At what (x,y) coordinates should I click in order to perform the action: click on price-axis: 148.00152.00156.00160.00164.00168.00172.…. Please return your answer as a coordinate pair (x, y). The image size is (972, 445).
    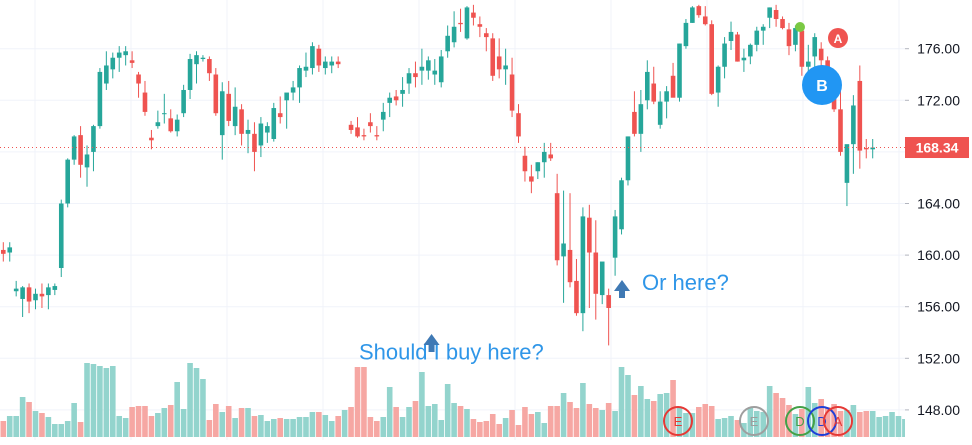
    Looking at the image, I should click on (938, 220).